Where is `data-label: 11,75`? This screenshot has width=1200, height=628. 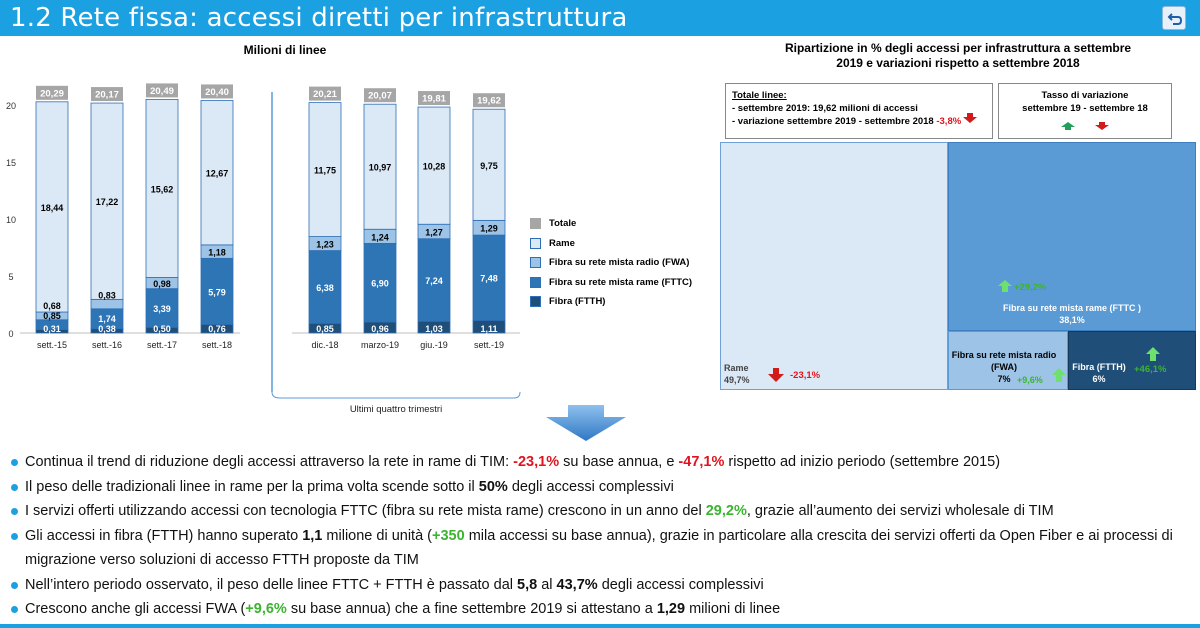
data-label: 11,75 is located at coordinates (325, 171).